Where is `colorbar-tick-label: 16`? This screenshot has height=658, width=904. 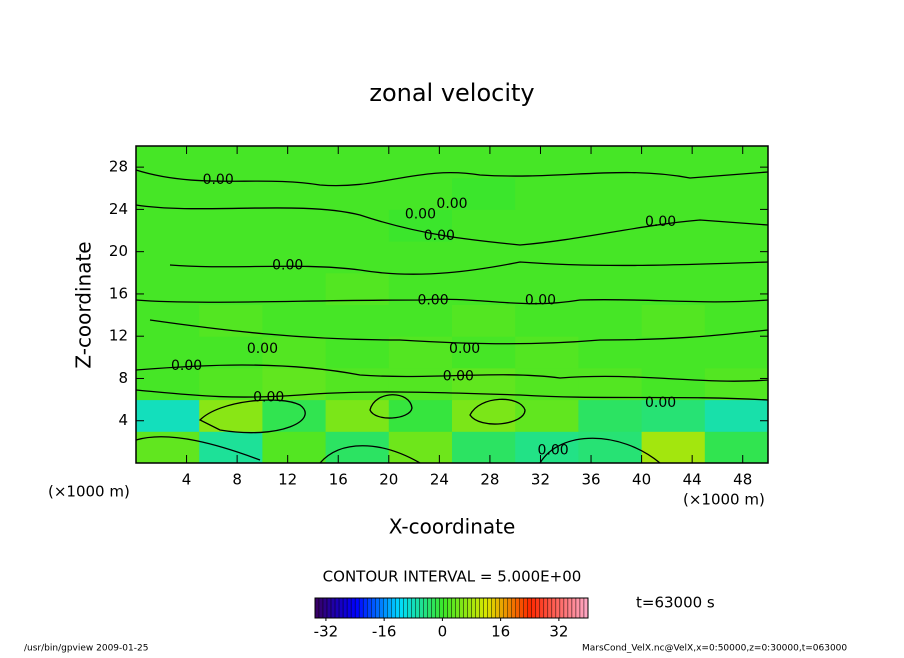
colorbar-tick-label: 16 is located at coordinates (500, 632).